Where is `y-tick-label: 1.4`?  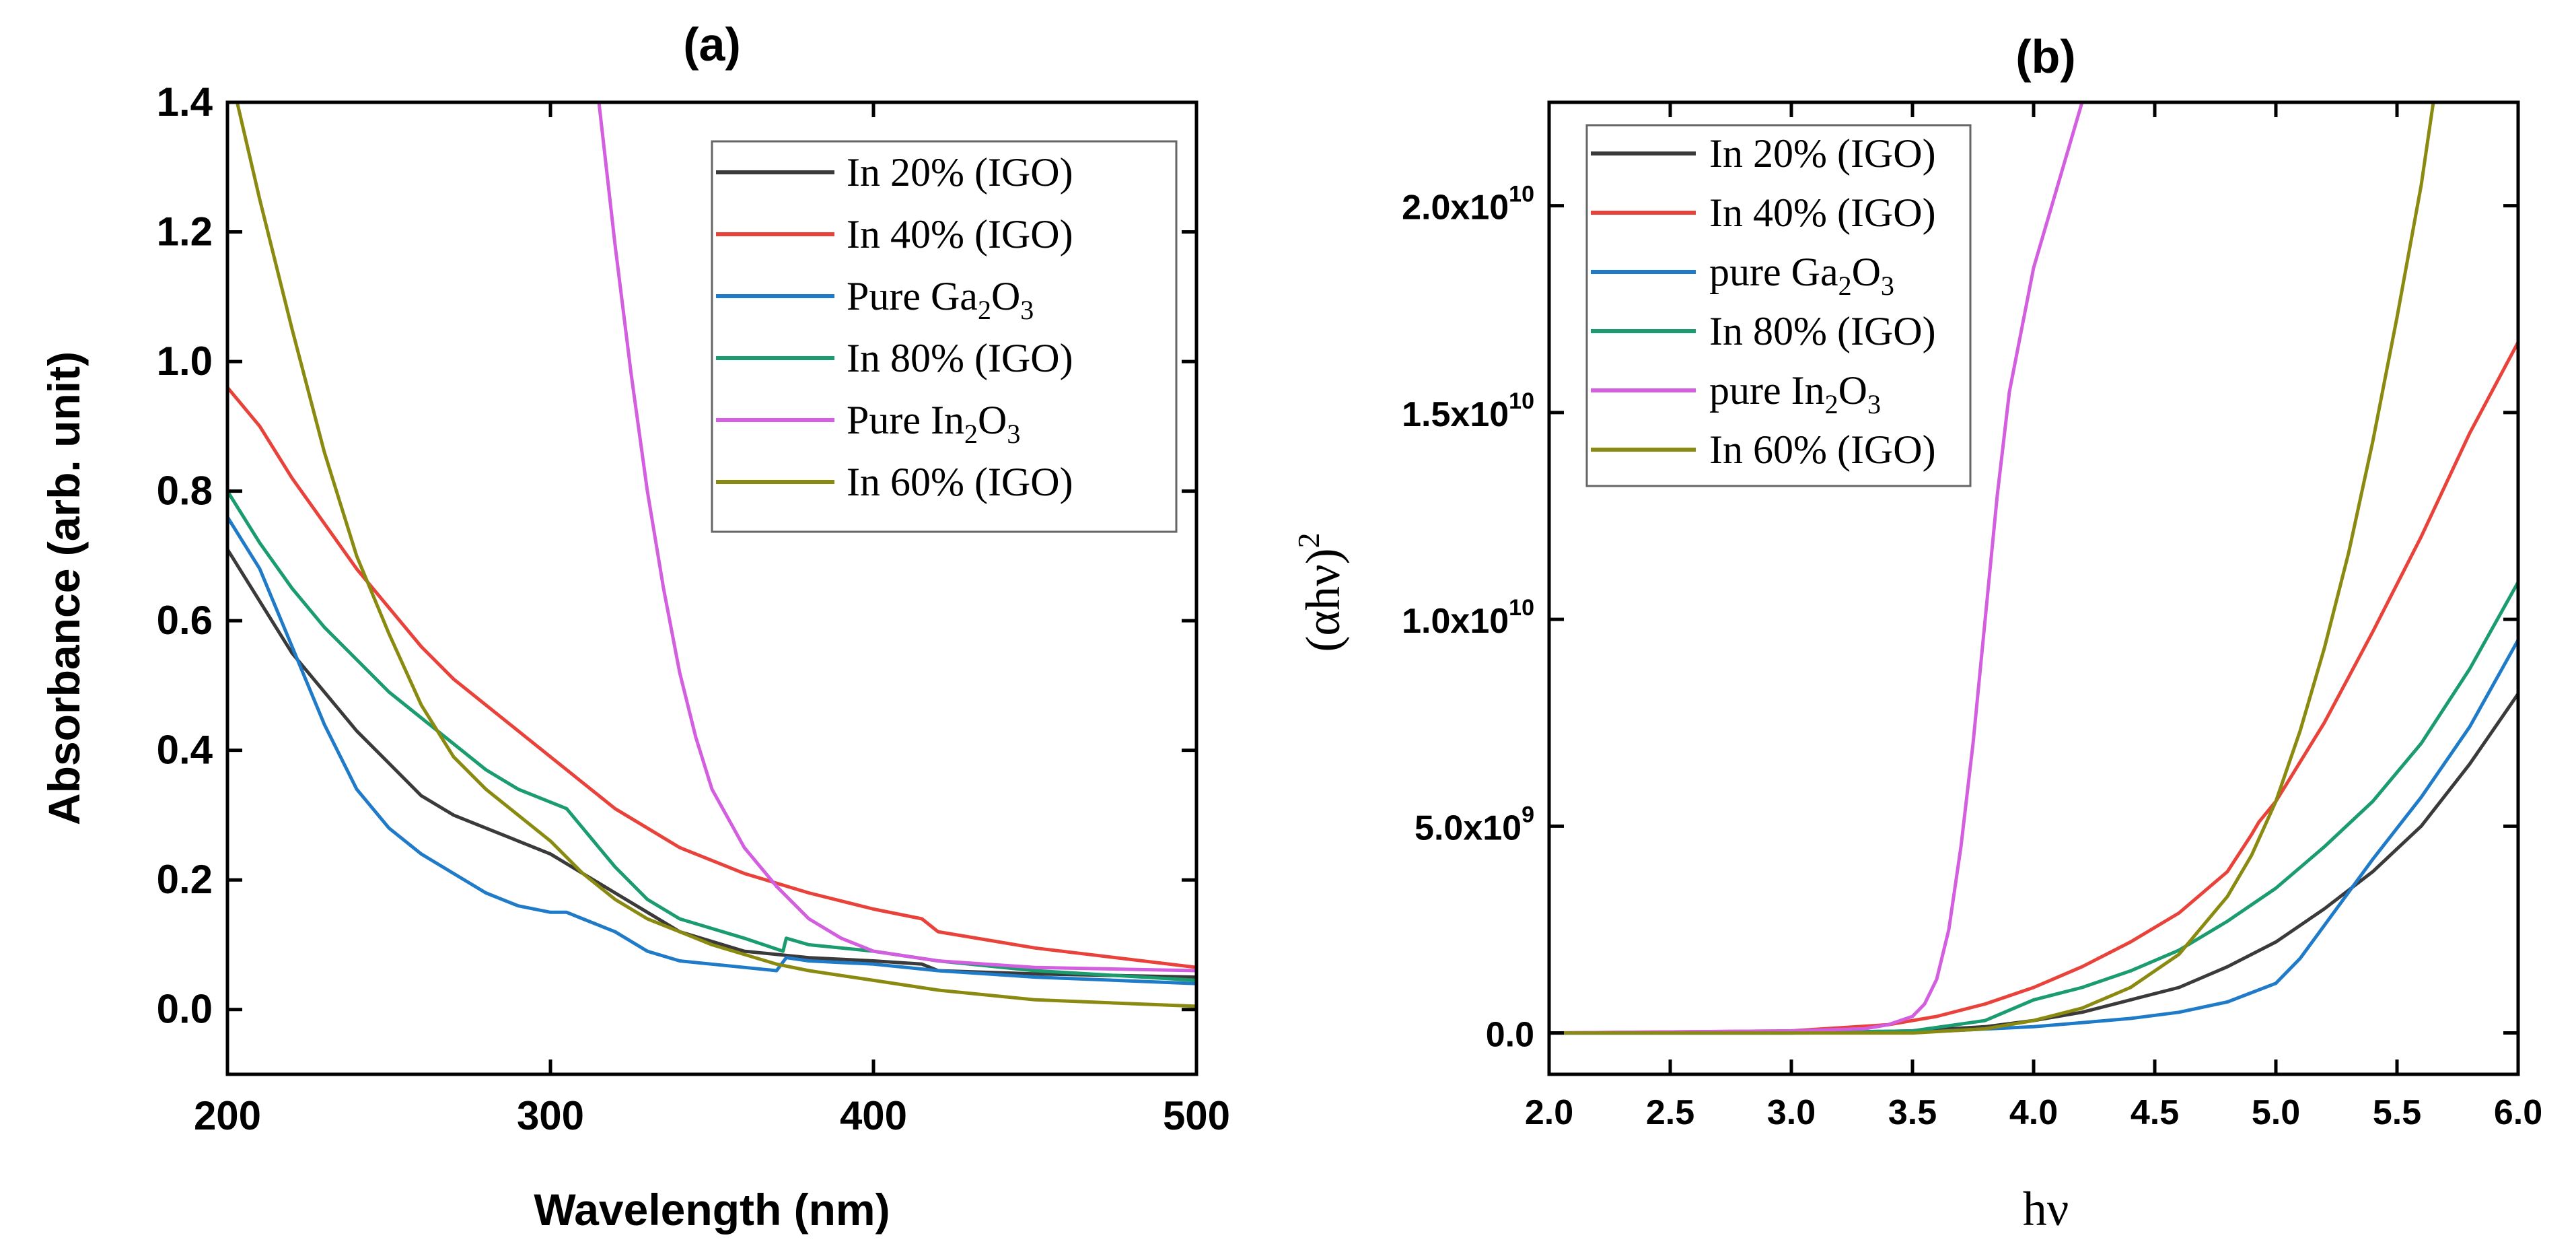 y-tick-label: 1.4 is located at coordinates (185, 102).